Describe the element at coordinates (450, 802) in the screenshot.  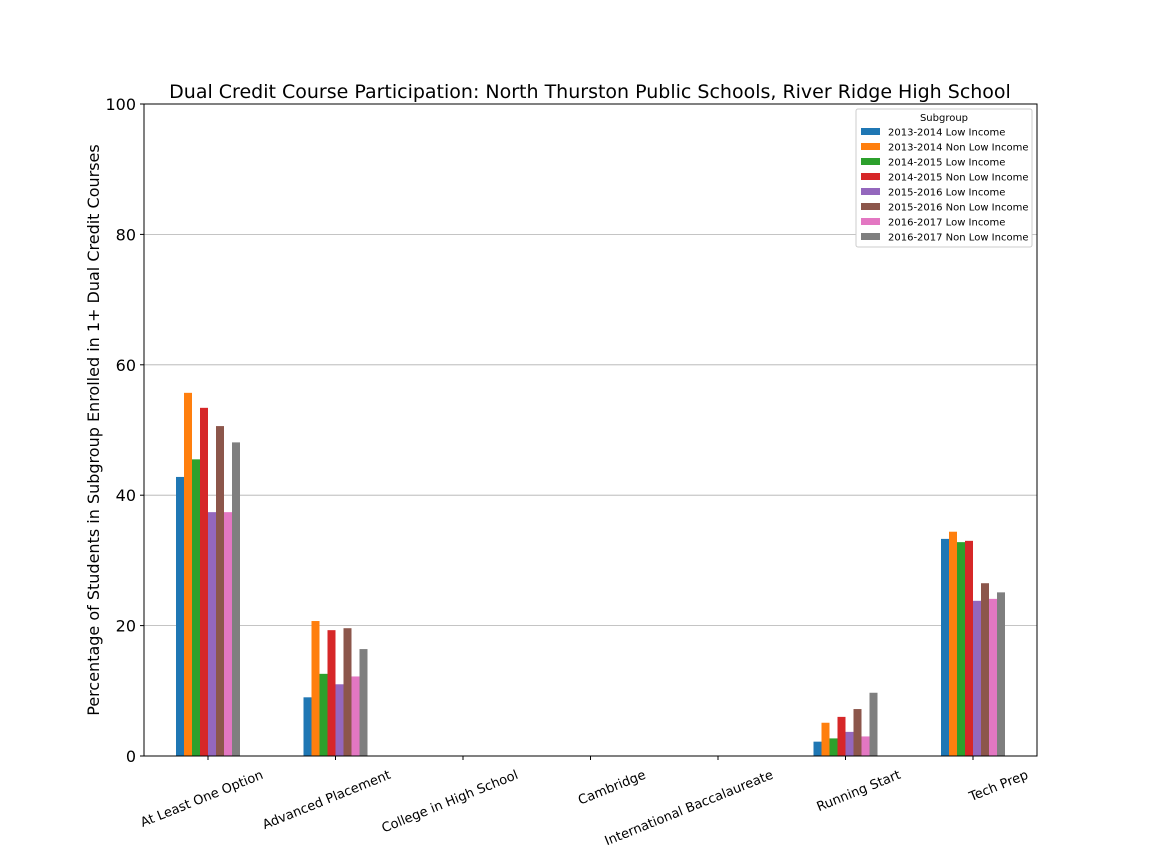
I see `x-tick-label: College in High School` at that location.